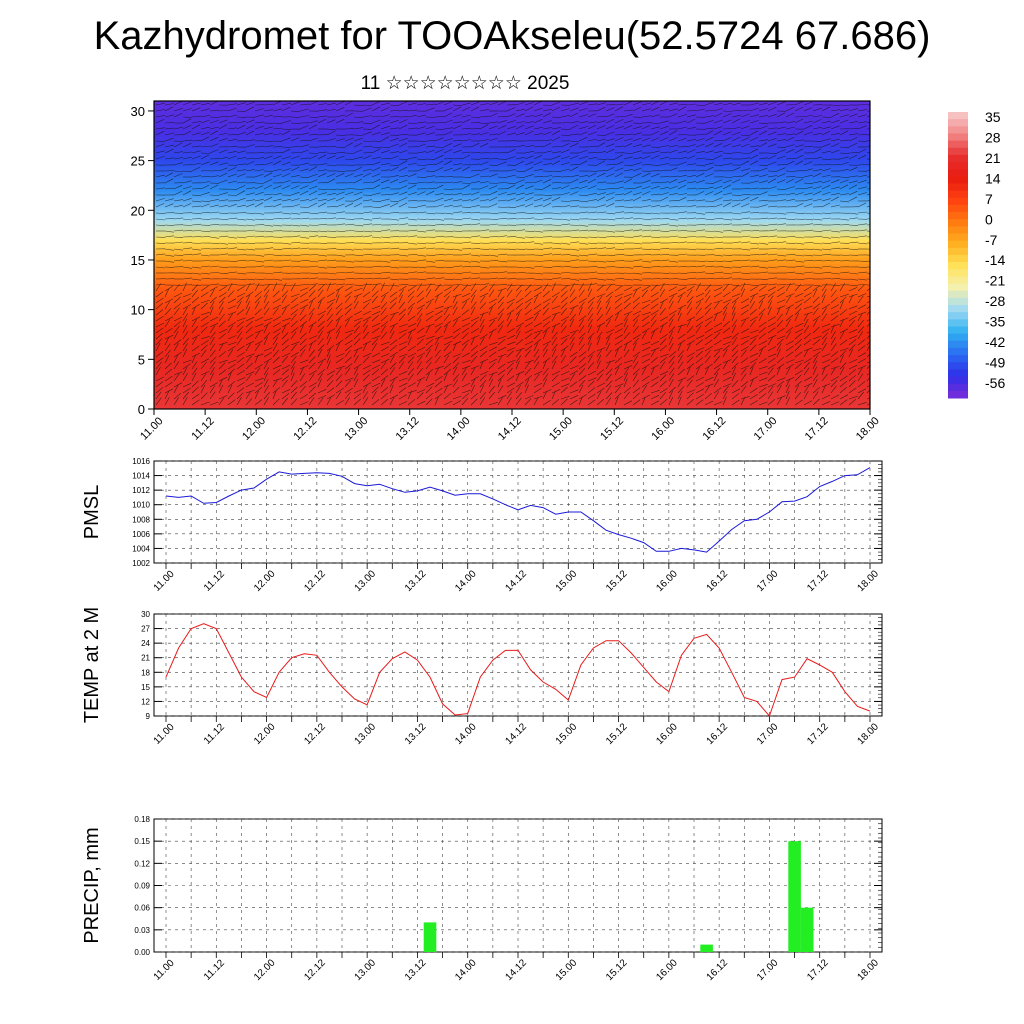 Image resolution: width=1024 pixels, height=1024 pixels. Describe the element at coordinates (142, 908) in the screenshot. I see `ytick-label: 0.06` at that location.